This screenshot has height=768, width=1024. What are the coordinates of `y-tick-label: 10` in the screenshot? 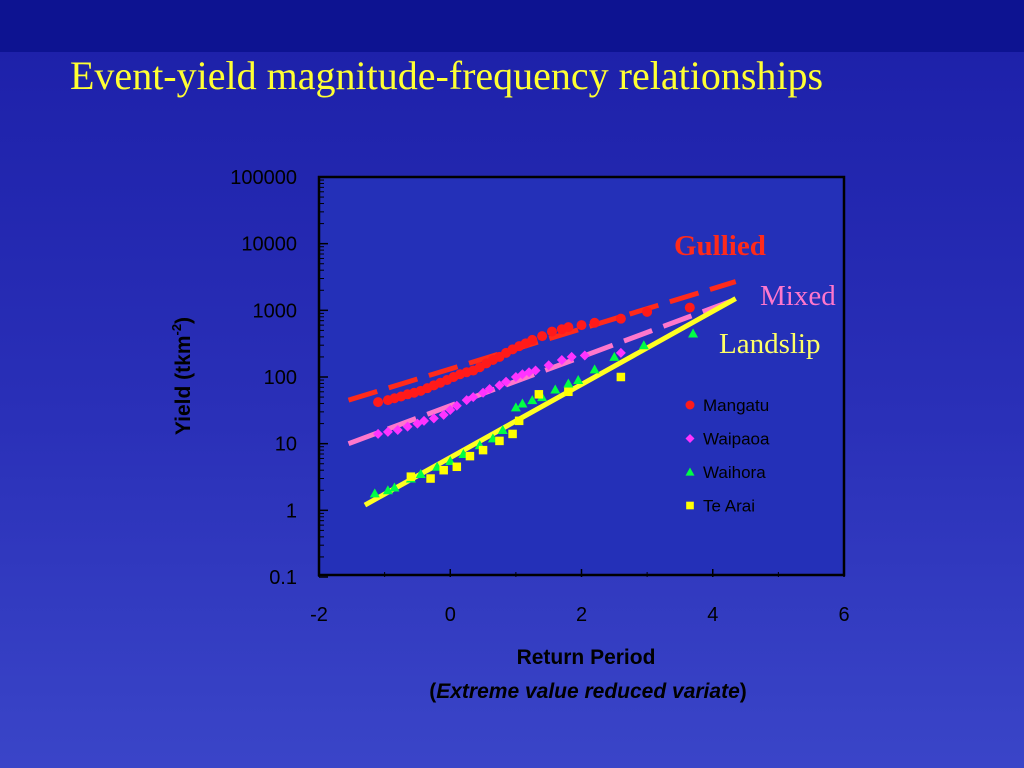 It's located at (286, 445).